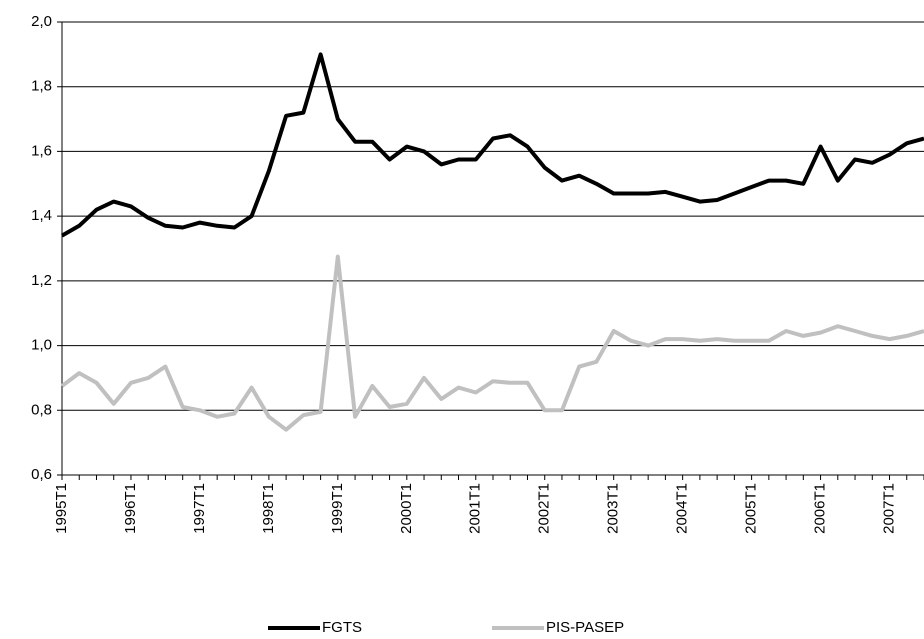 This screenshot has width=924, height=639. Describe the element at coordinates (41, 280) in the screenshot. I see `y-tick-label: 1,2` at that location.